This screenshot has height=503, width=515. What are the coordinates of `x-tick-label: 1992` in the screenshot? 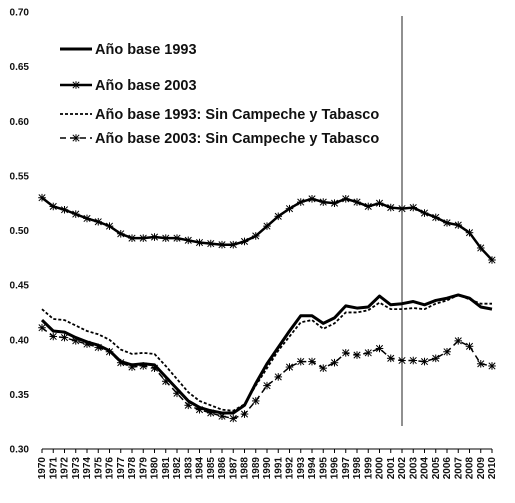 It's located at (290, 468).